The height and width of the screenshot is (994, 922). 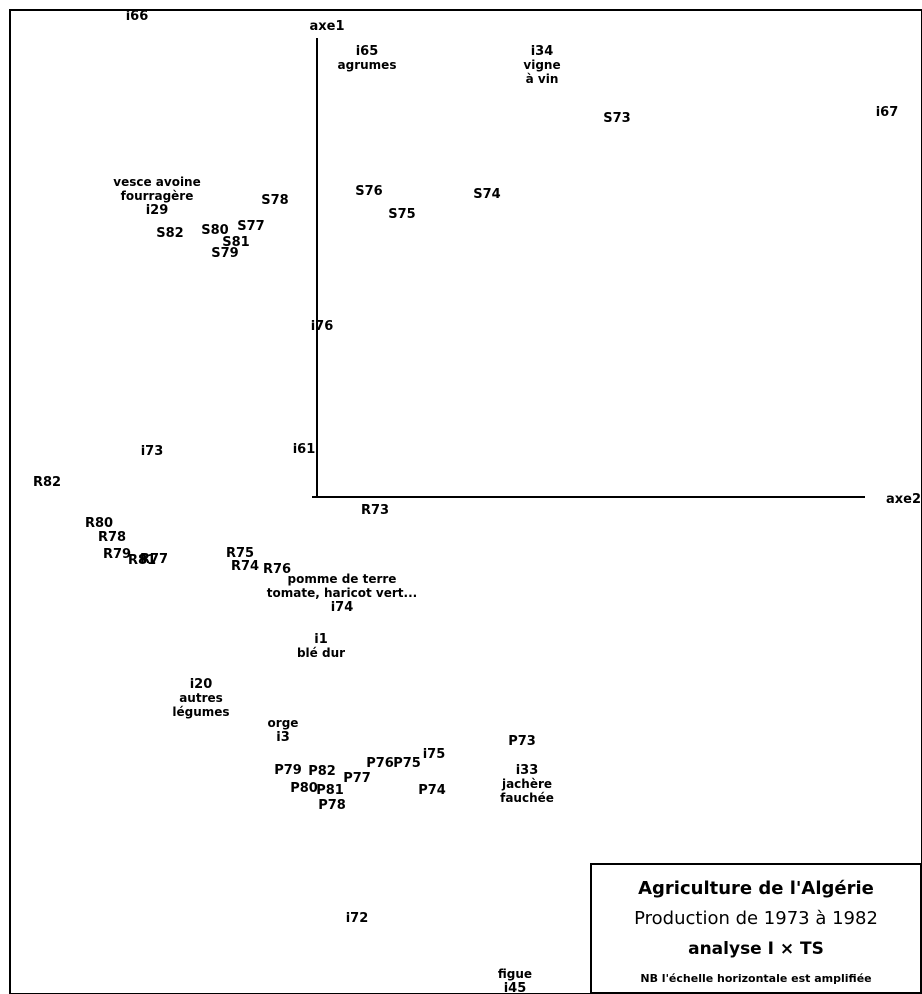 I want to click on point-i76: i76, so click(x=322, y=326).